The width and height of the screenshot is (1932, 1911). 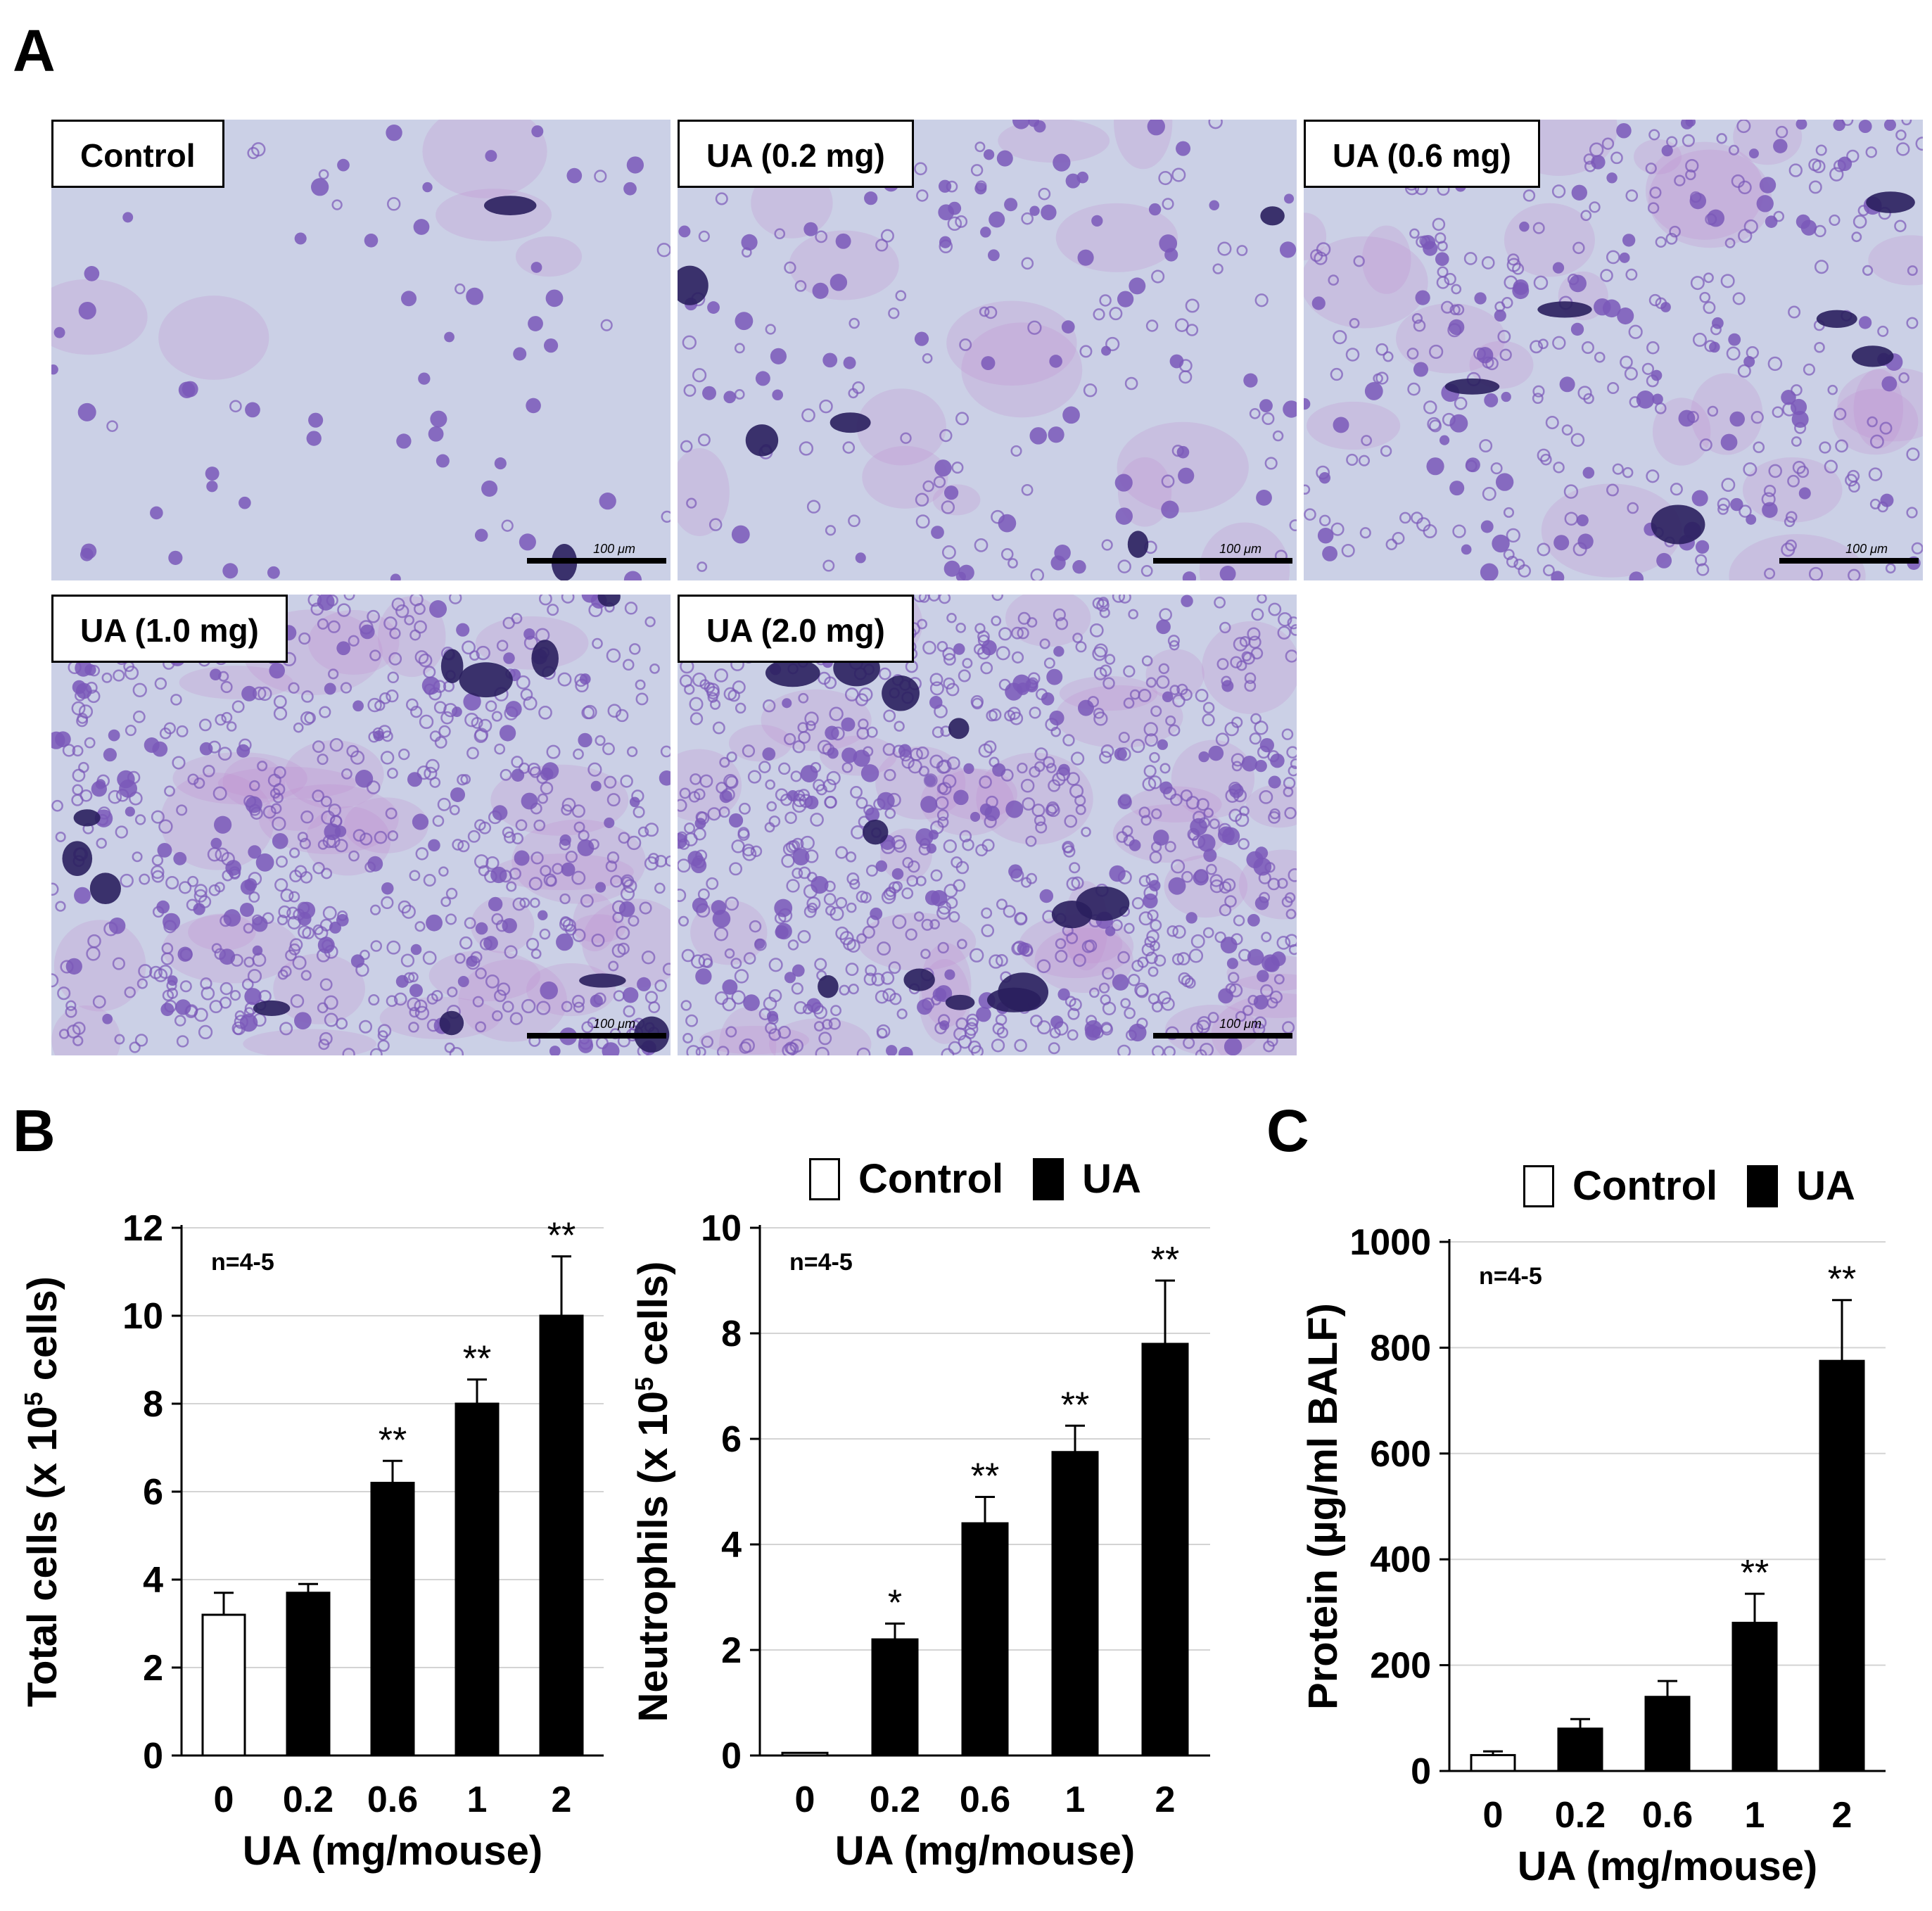 What do you see at coordinates (721, 1228) in the screenshot?
I see `y-tick-label: 10` at bounding box center [721, 1228].